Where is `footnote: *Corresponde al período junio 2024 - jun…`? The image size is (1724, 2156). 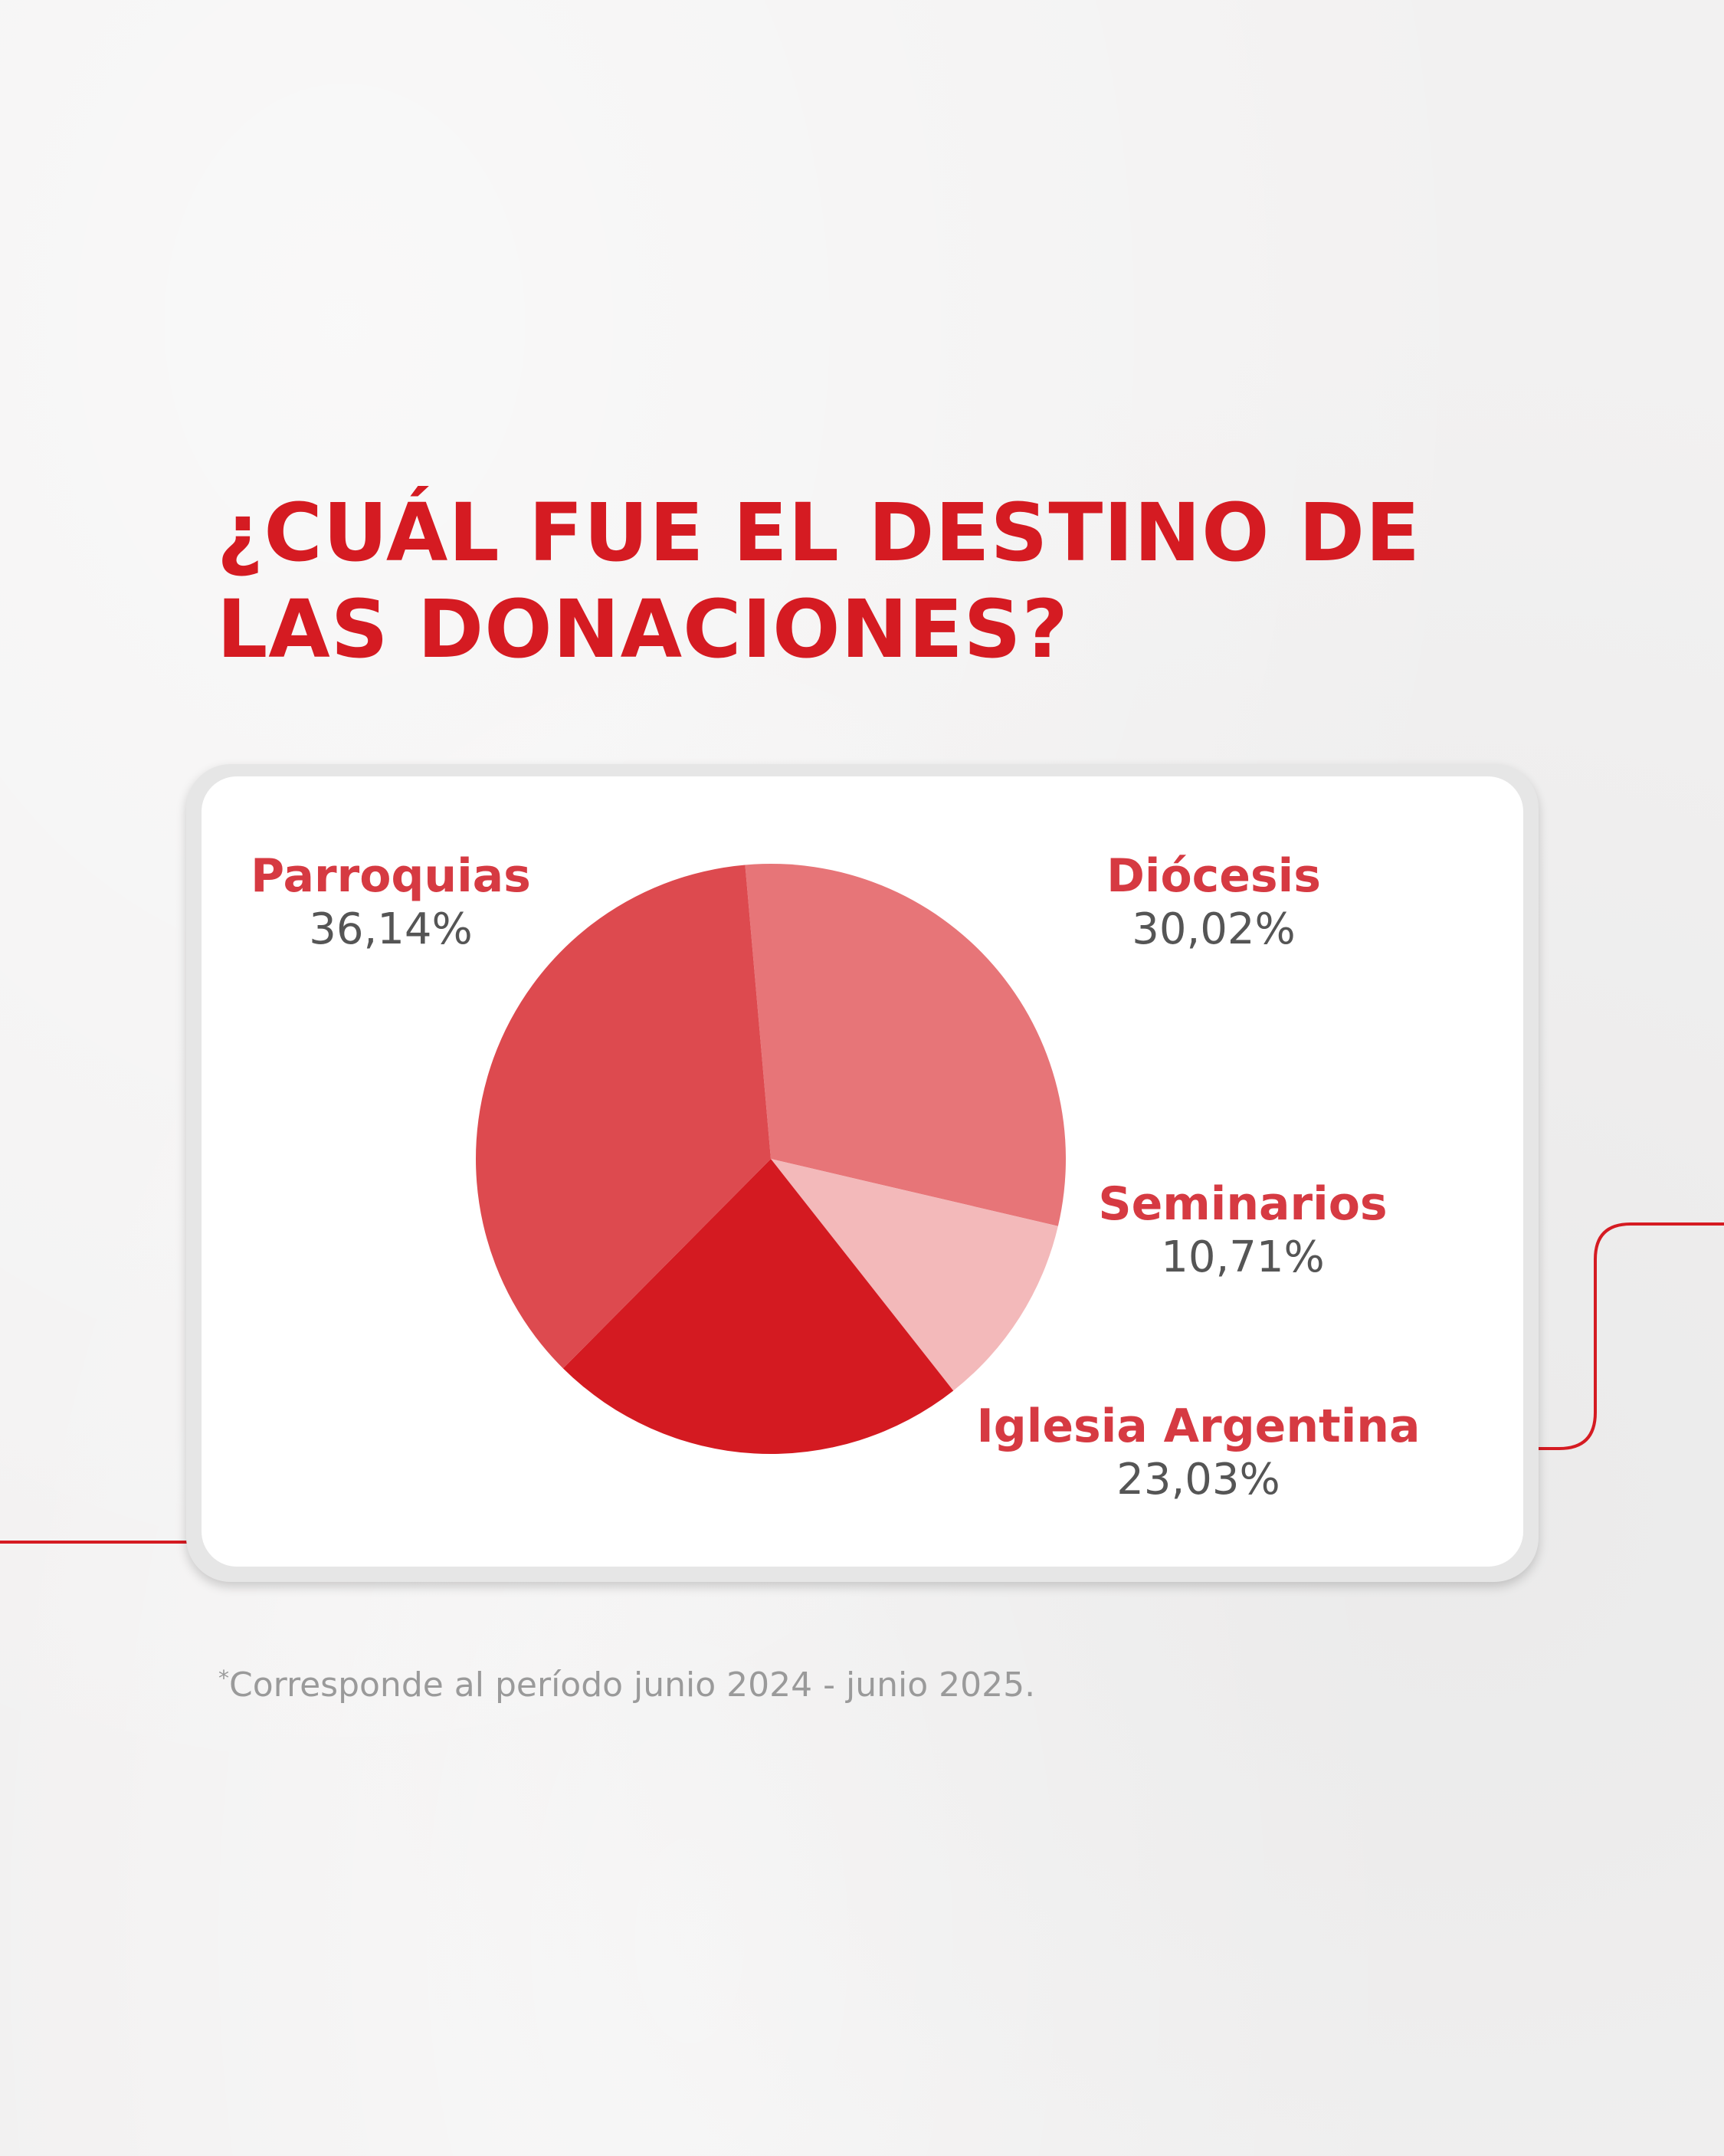 footnote: *Corresponde al período junio 2024 - jun… is located at coordinates (626, 1682).